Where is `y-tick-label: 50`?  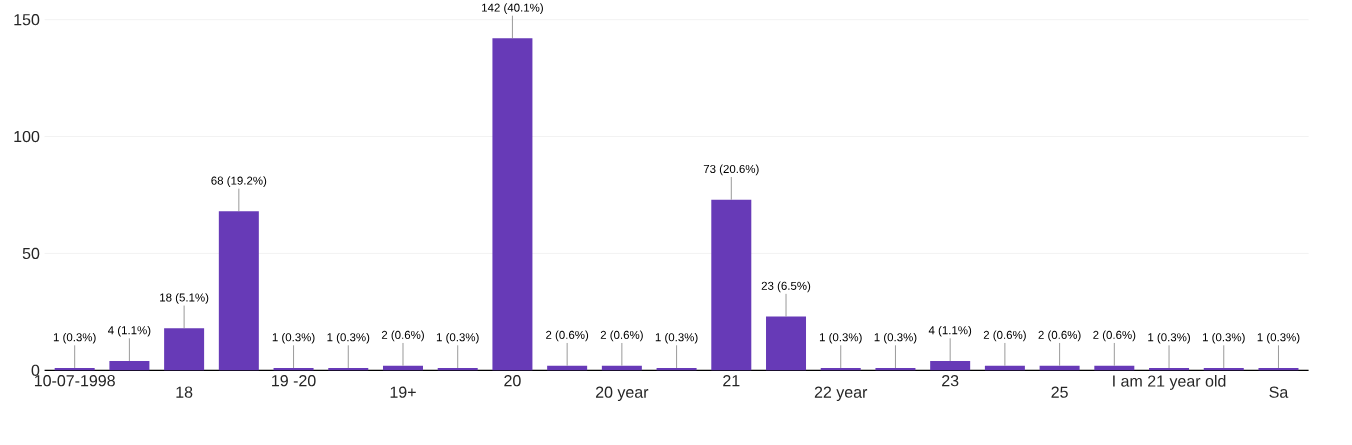
y-tick-label: 50 is located at coordinates (31, 253).